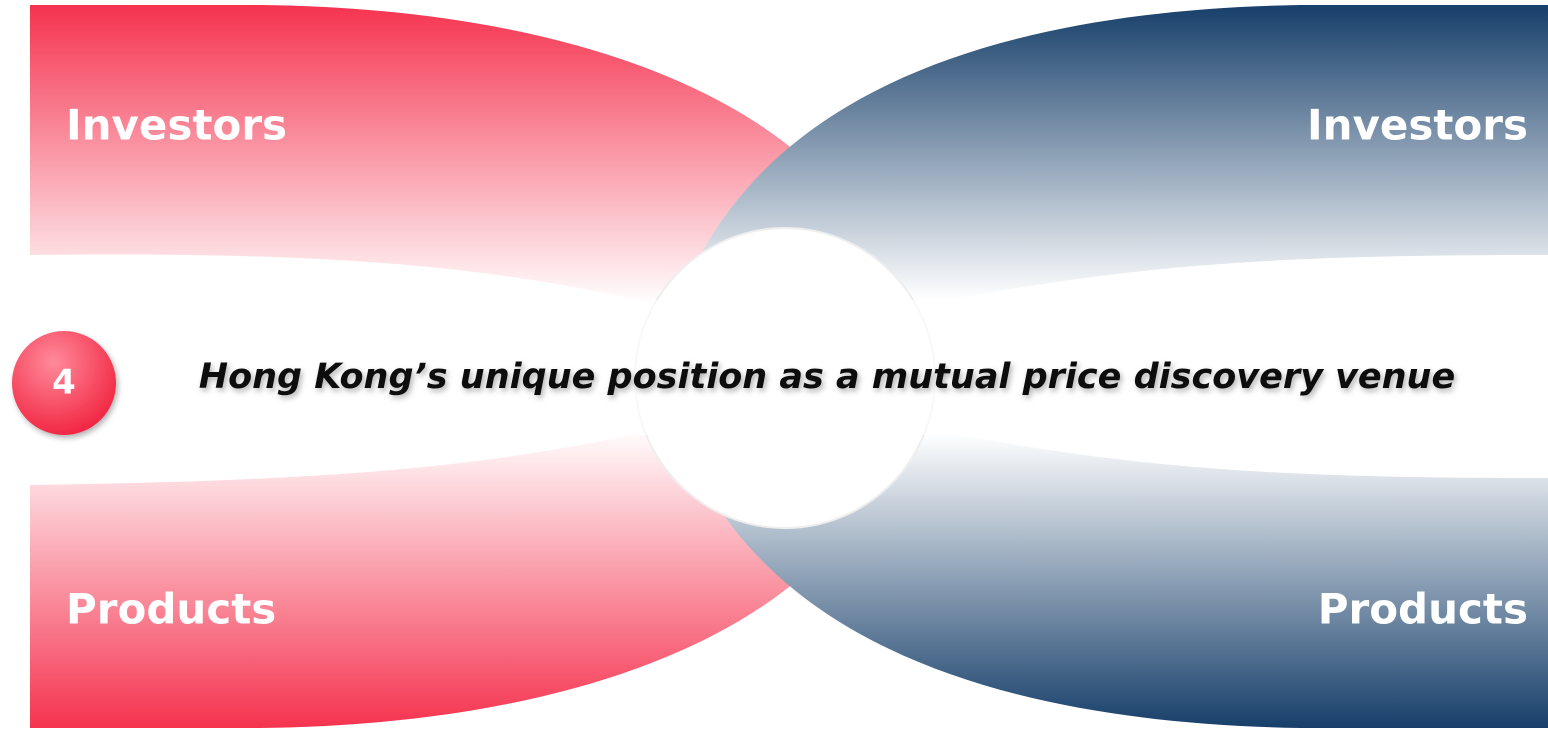 This screenshot has width=1548, height=730. What do you see at coordinates (1417, 125) in the screenshot?
I see `right-top-label: Investors` at bounding box center [1417, 125].